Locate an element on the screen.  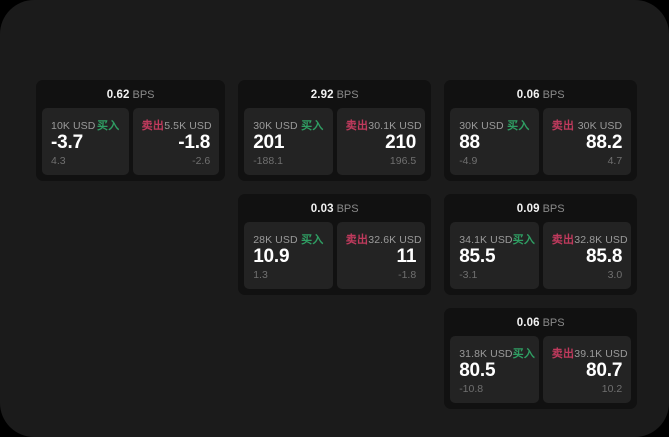
bps-value: 0.62 is located at coordinates (118, 95).